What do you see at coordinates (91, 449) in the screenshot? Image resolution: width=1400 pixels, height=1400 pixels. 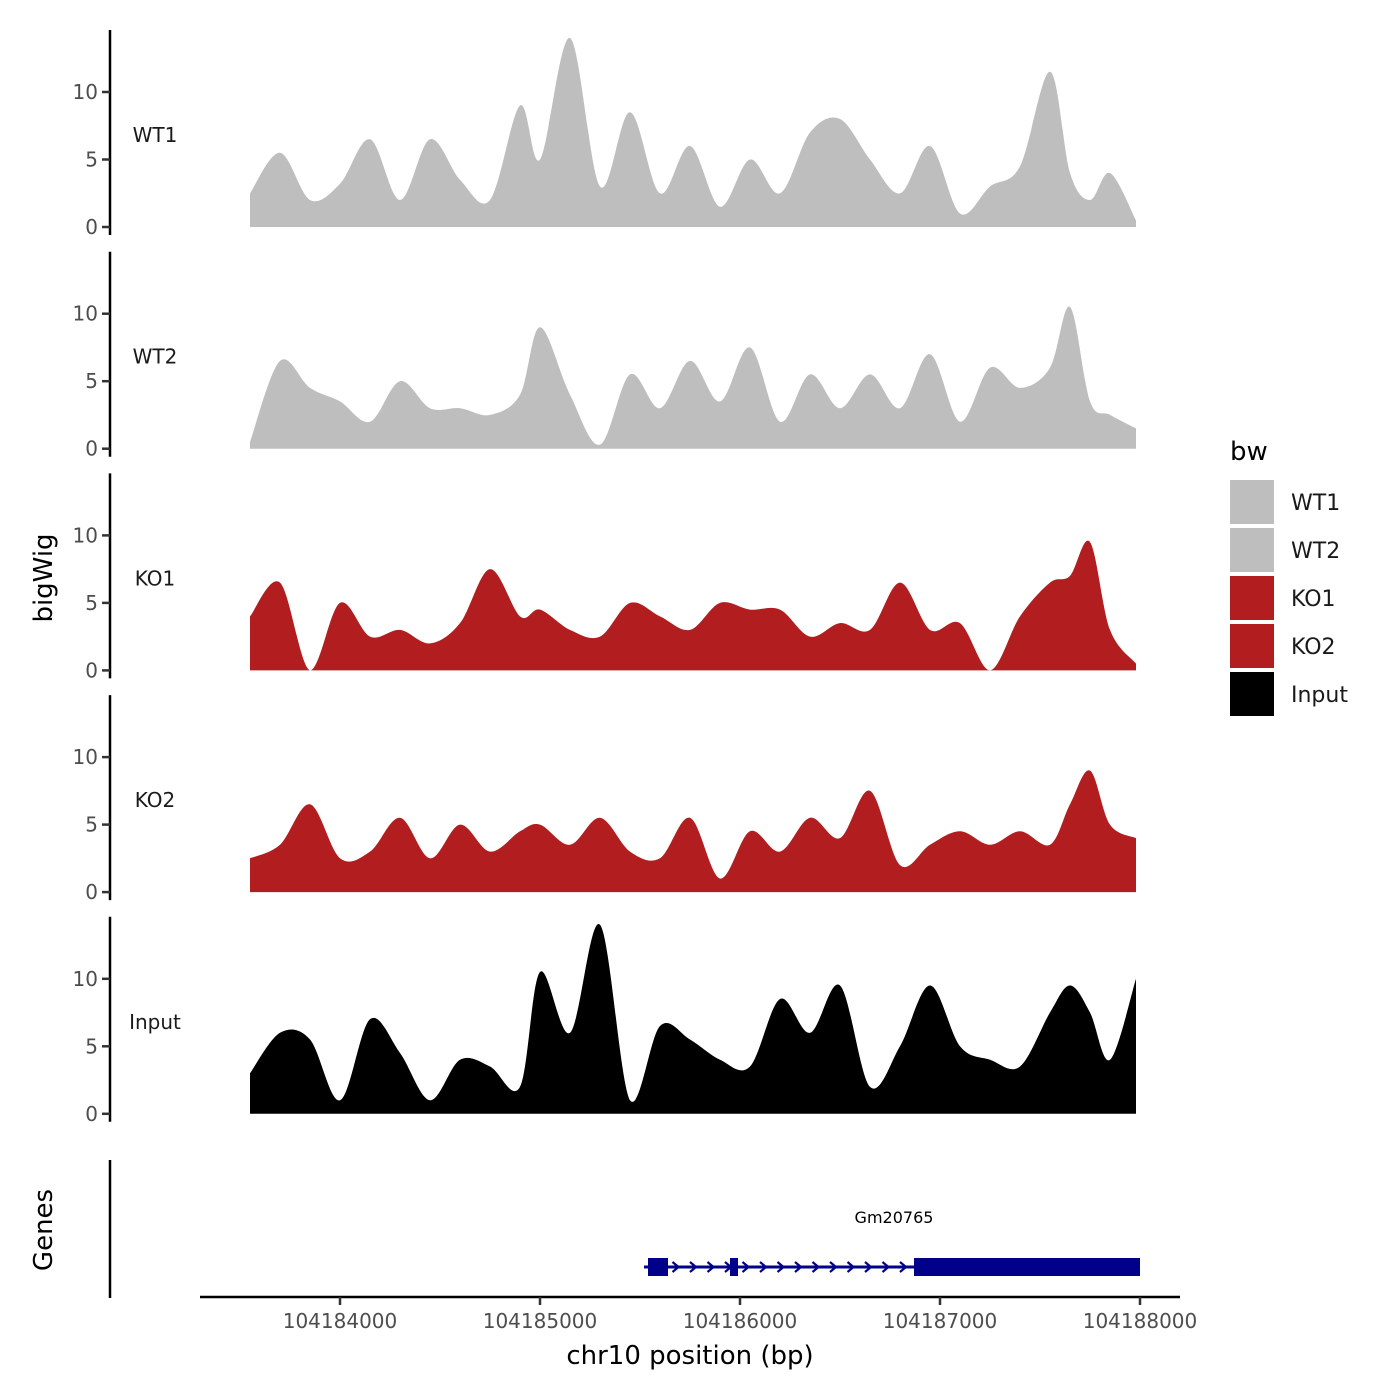 I see `y-tick-label-wt2-0: 0` at bounding box center [91, 449].